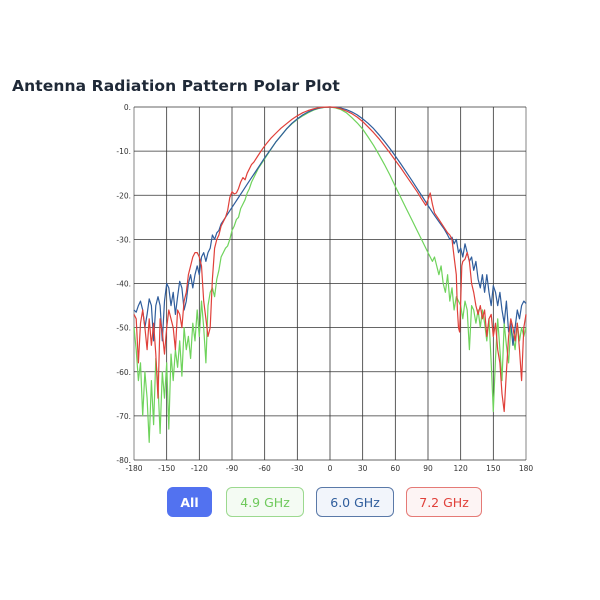  I want to click on x-tick-label: 30, so click(363, 468).